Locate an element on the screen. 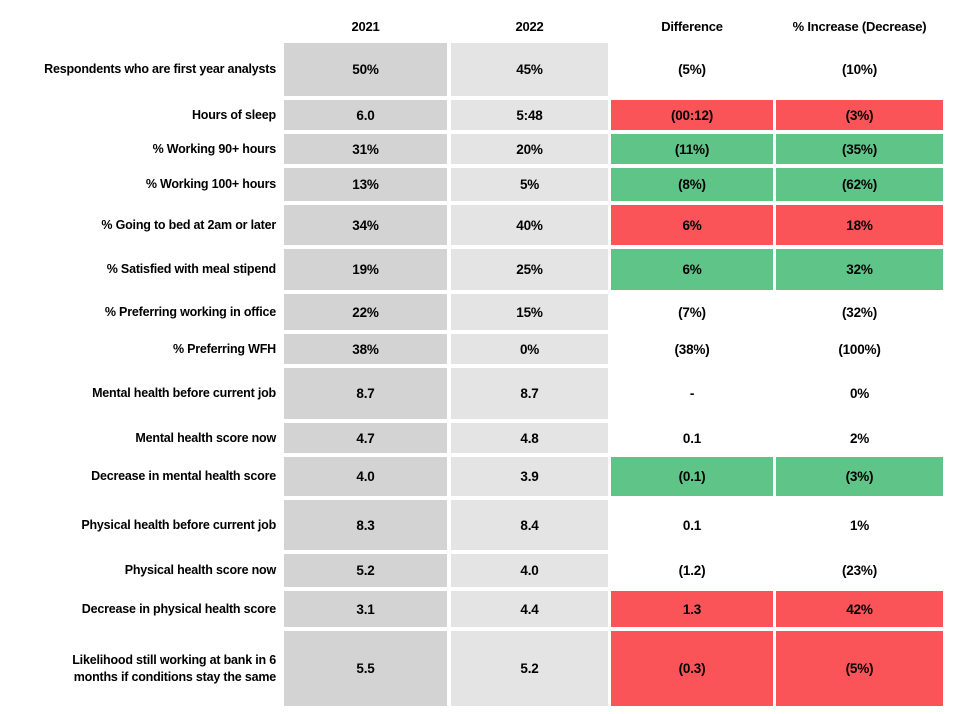 This screenshot has width=968, height=714. value-2022-cell: 5.2 is located at coordinates (529, 668).